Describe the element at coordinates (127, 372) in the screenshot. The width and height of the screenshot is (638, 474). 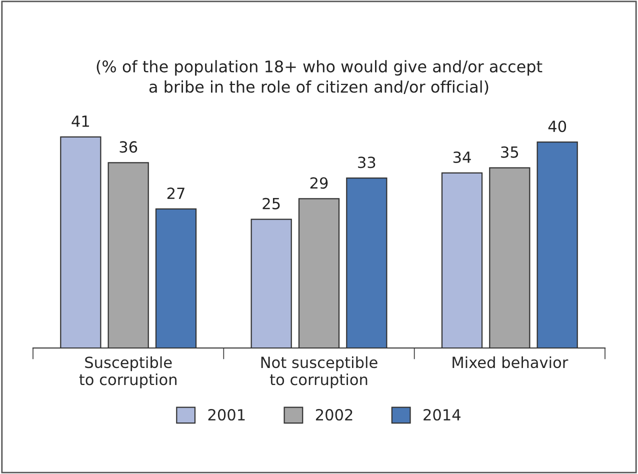
I see `x-tick-label: Susceptible to corruption` at that location.